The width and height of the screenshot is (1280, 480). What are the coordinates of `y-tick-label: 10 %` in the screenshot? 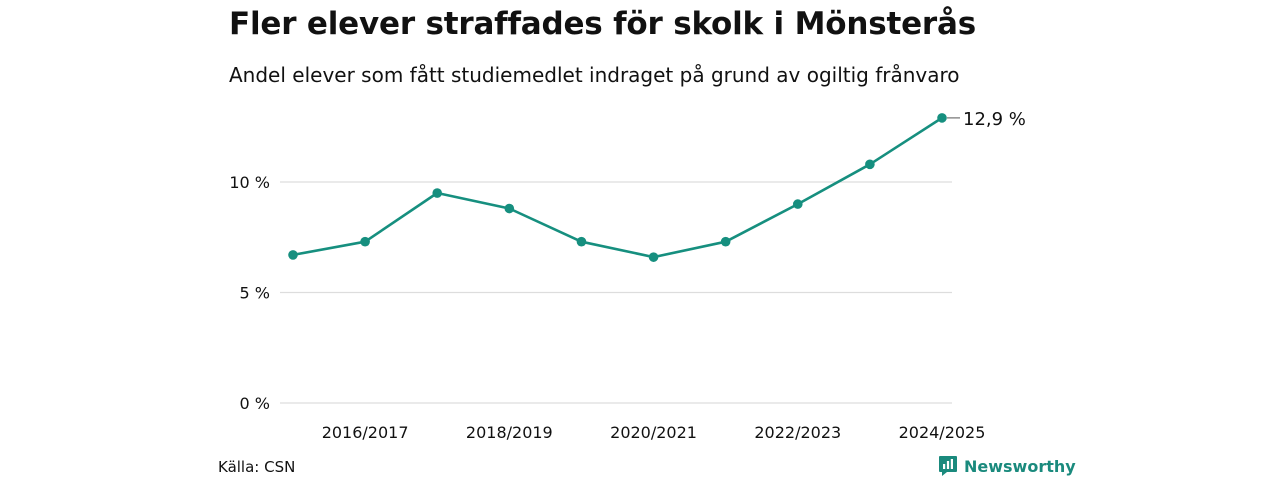 It's located at (249, 182).